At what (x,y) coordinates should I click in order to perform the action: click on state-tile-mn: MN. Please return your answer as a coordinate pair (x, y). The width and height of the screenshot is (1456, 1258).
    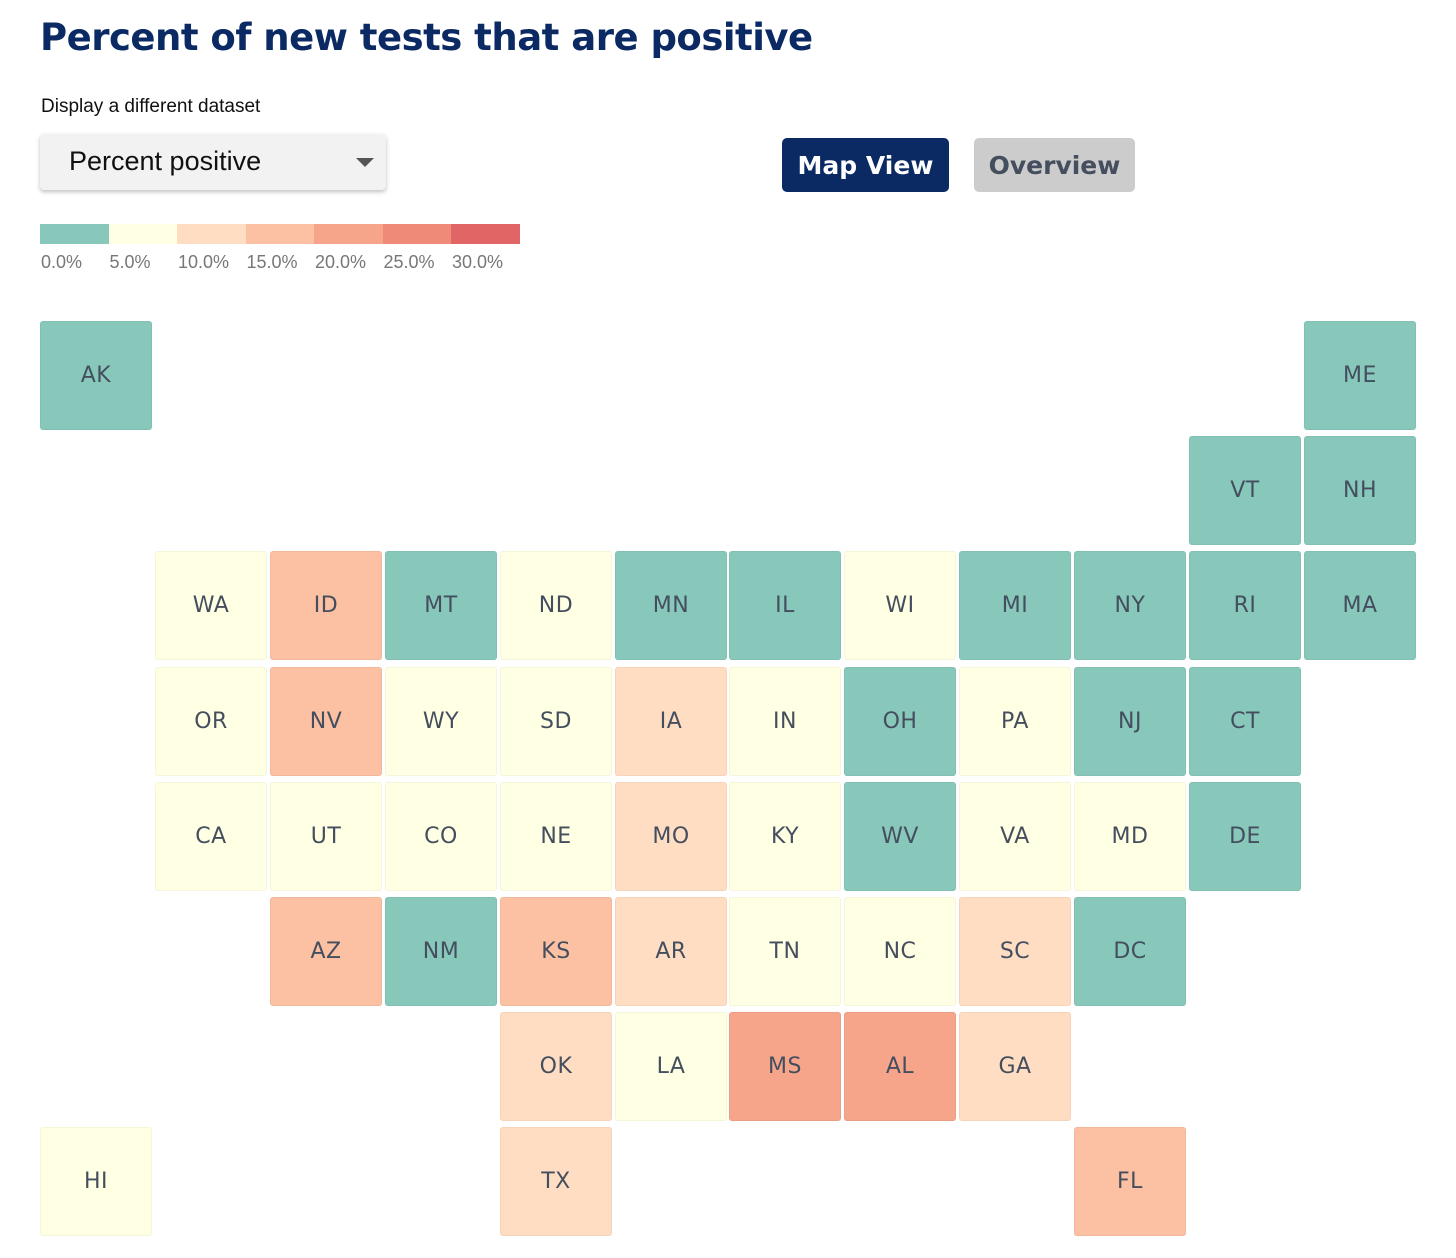
    Looking at the image, I should click on (671, 605).